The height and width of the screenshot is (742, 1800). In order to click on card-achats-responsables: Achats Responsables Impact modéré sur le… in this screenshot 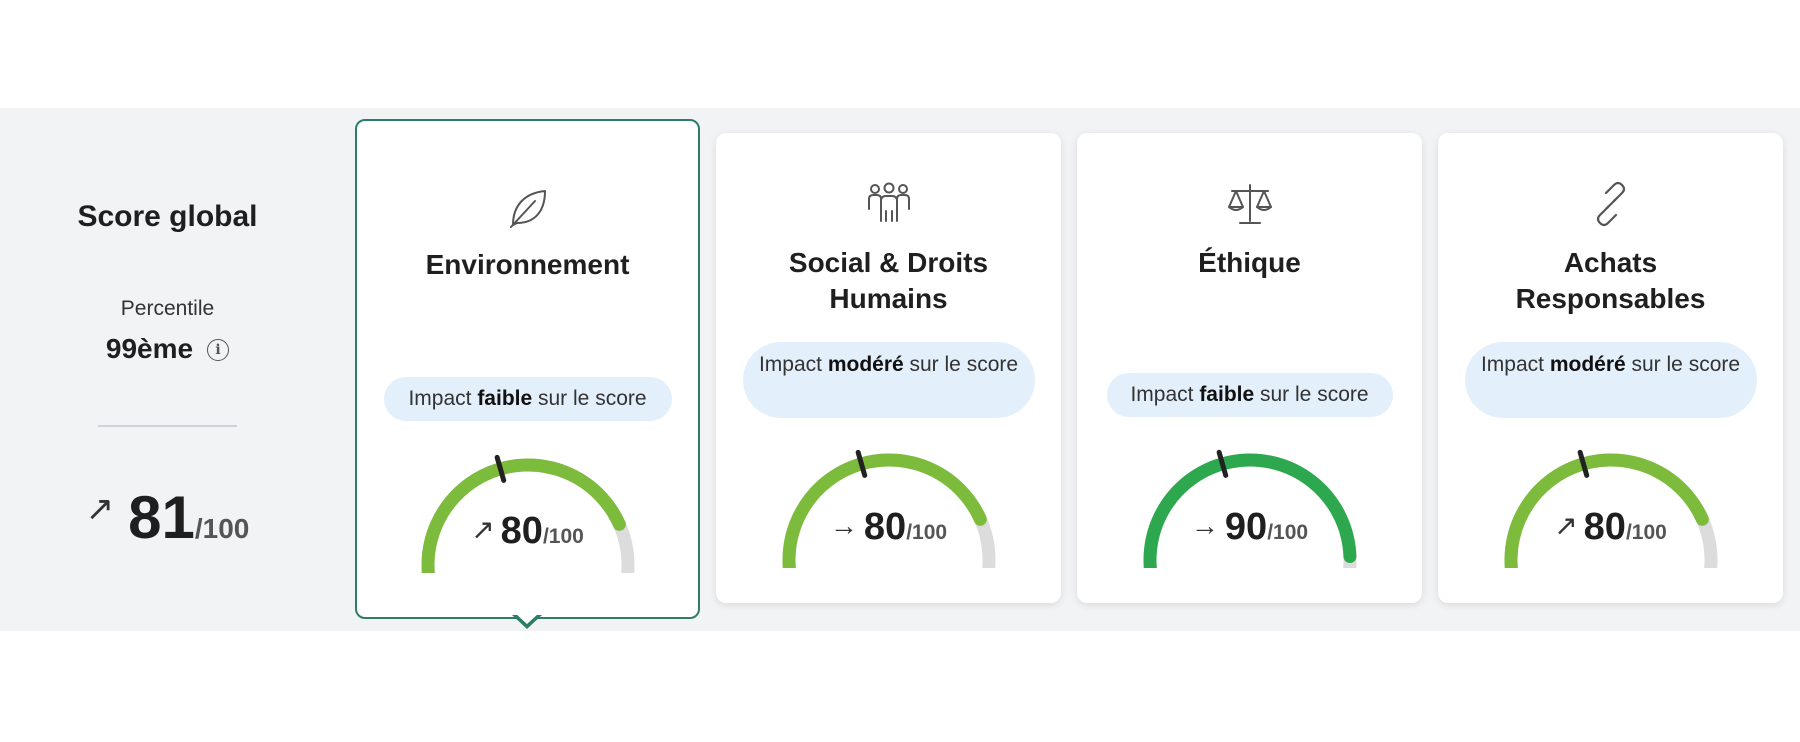, I will do `click(1610, 368)`.